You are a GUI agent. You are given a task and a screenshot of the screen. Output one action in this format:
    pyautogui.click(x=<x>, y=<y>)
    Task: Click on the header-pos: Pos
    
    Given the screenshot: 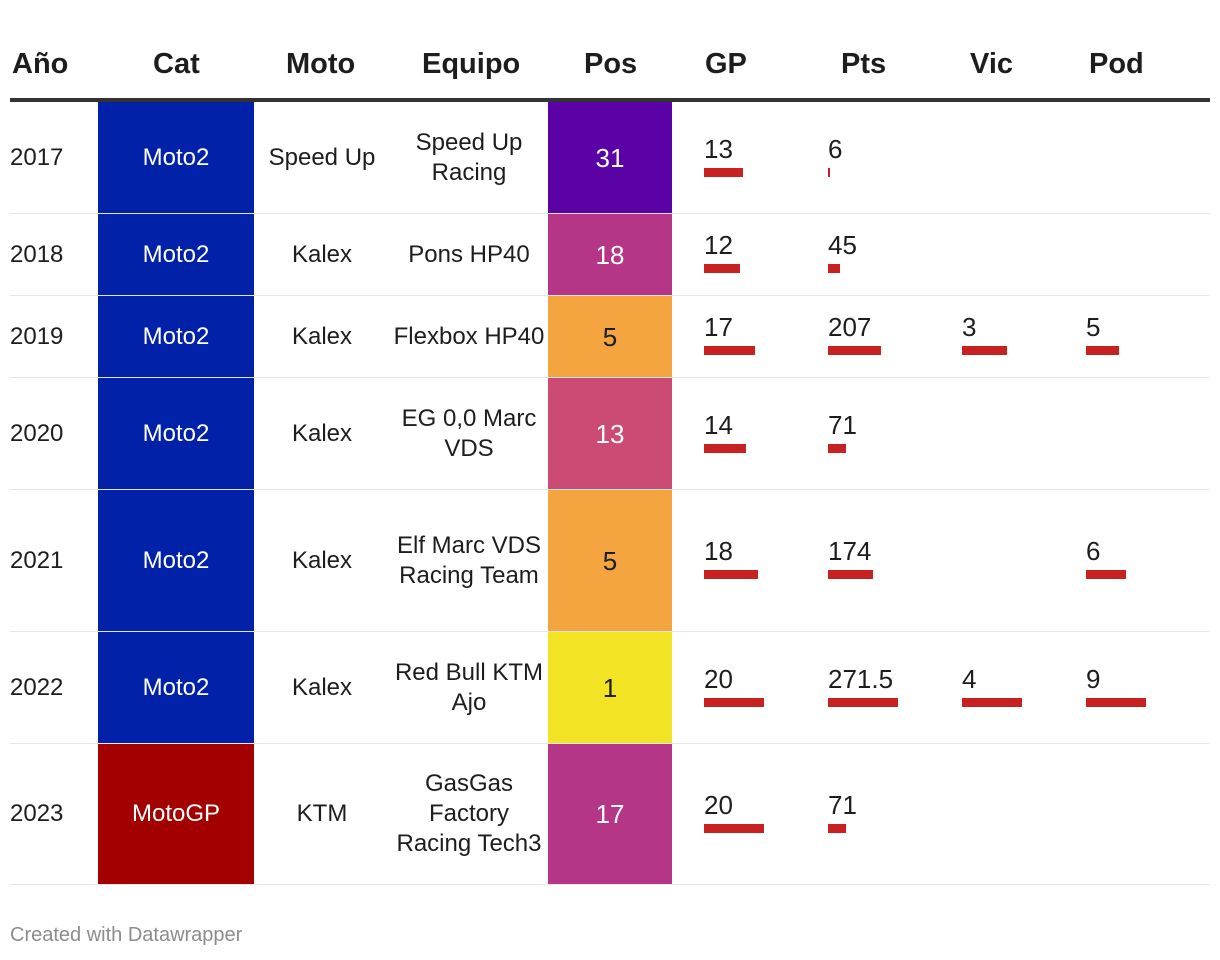 What is the action you would take?
    pyautogui.click(x=611, y=64)
    